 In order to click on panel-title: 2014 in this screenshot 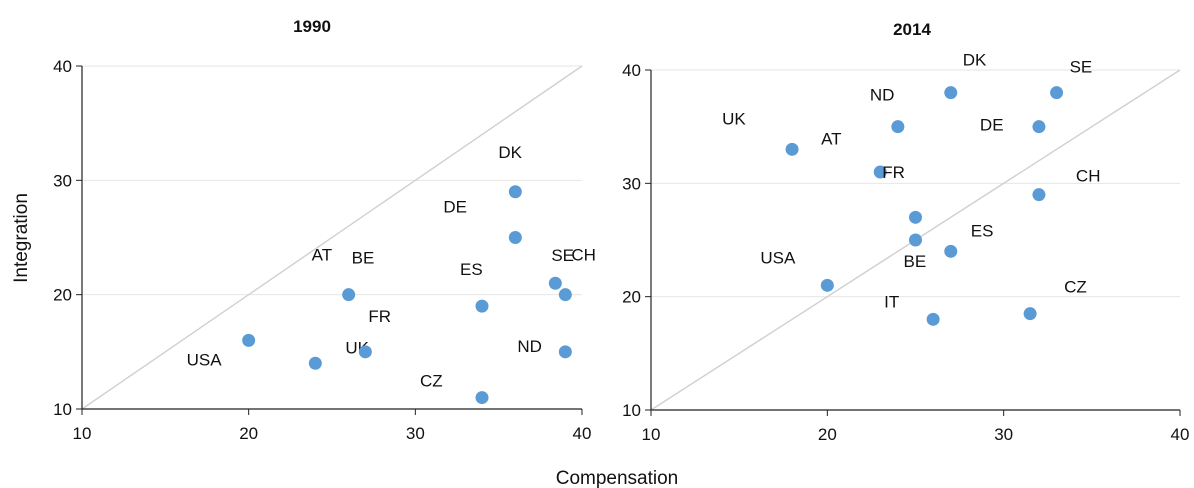, I will do `click(912, 29)`.